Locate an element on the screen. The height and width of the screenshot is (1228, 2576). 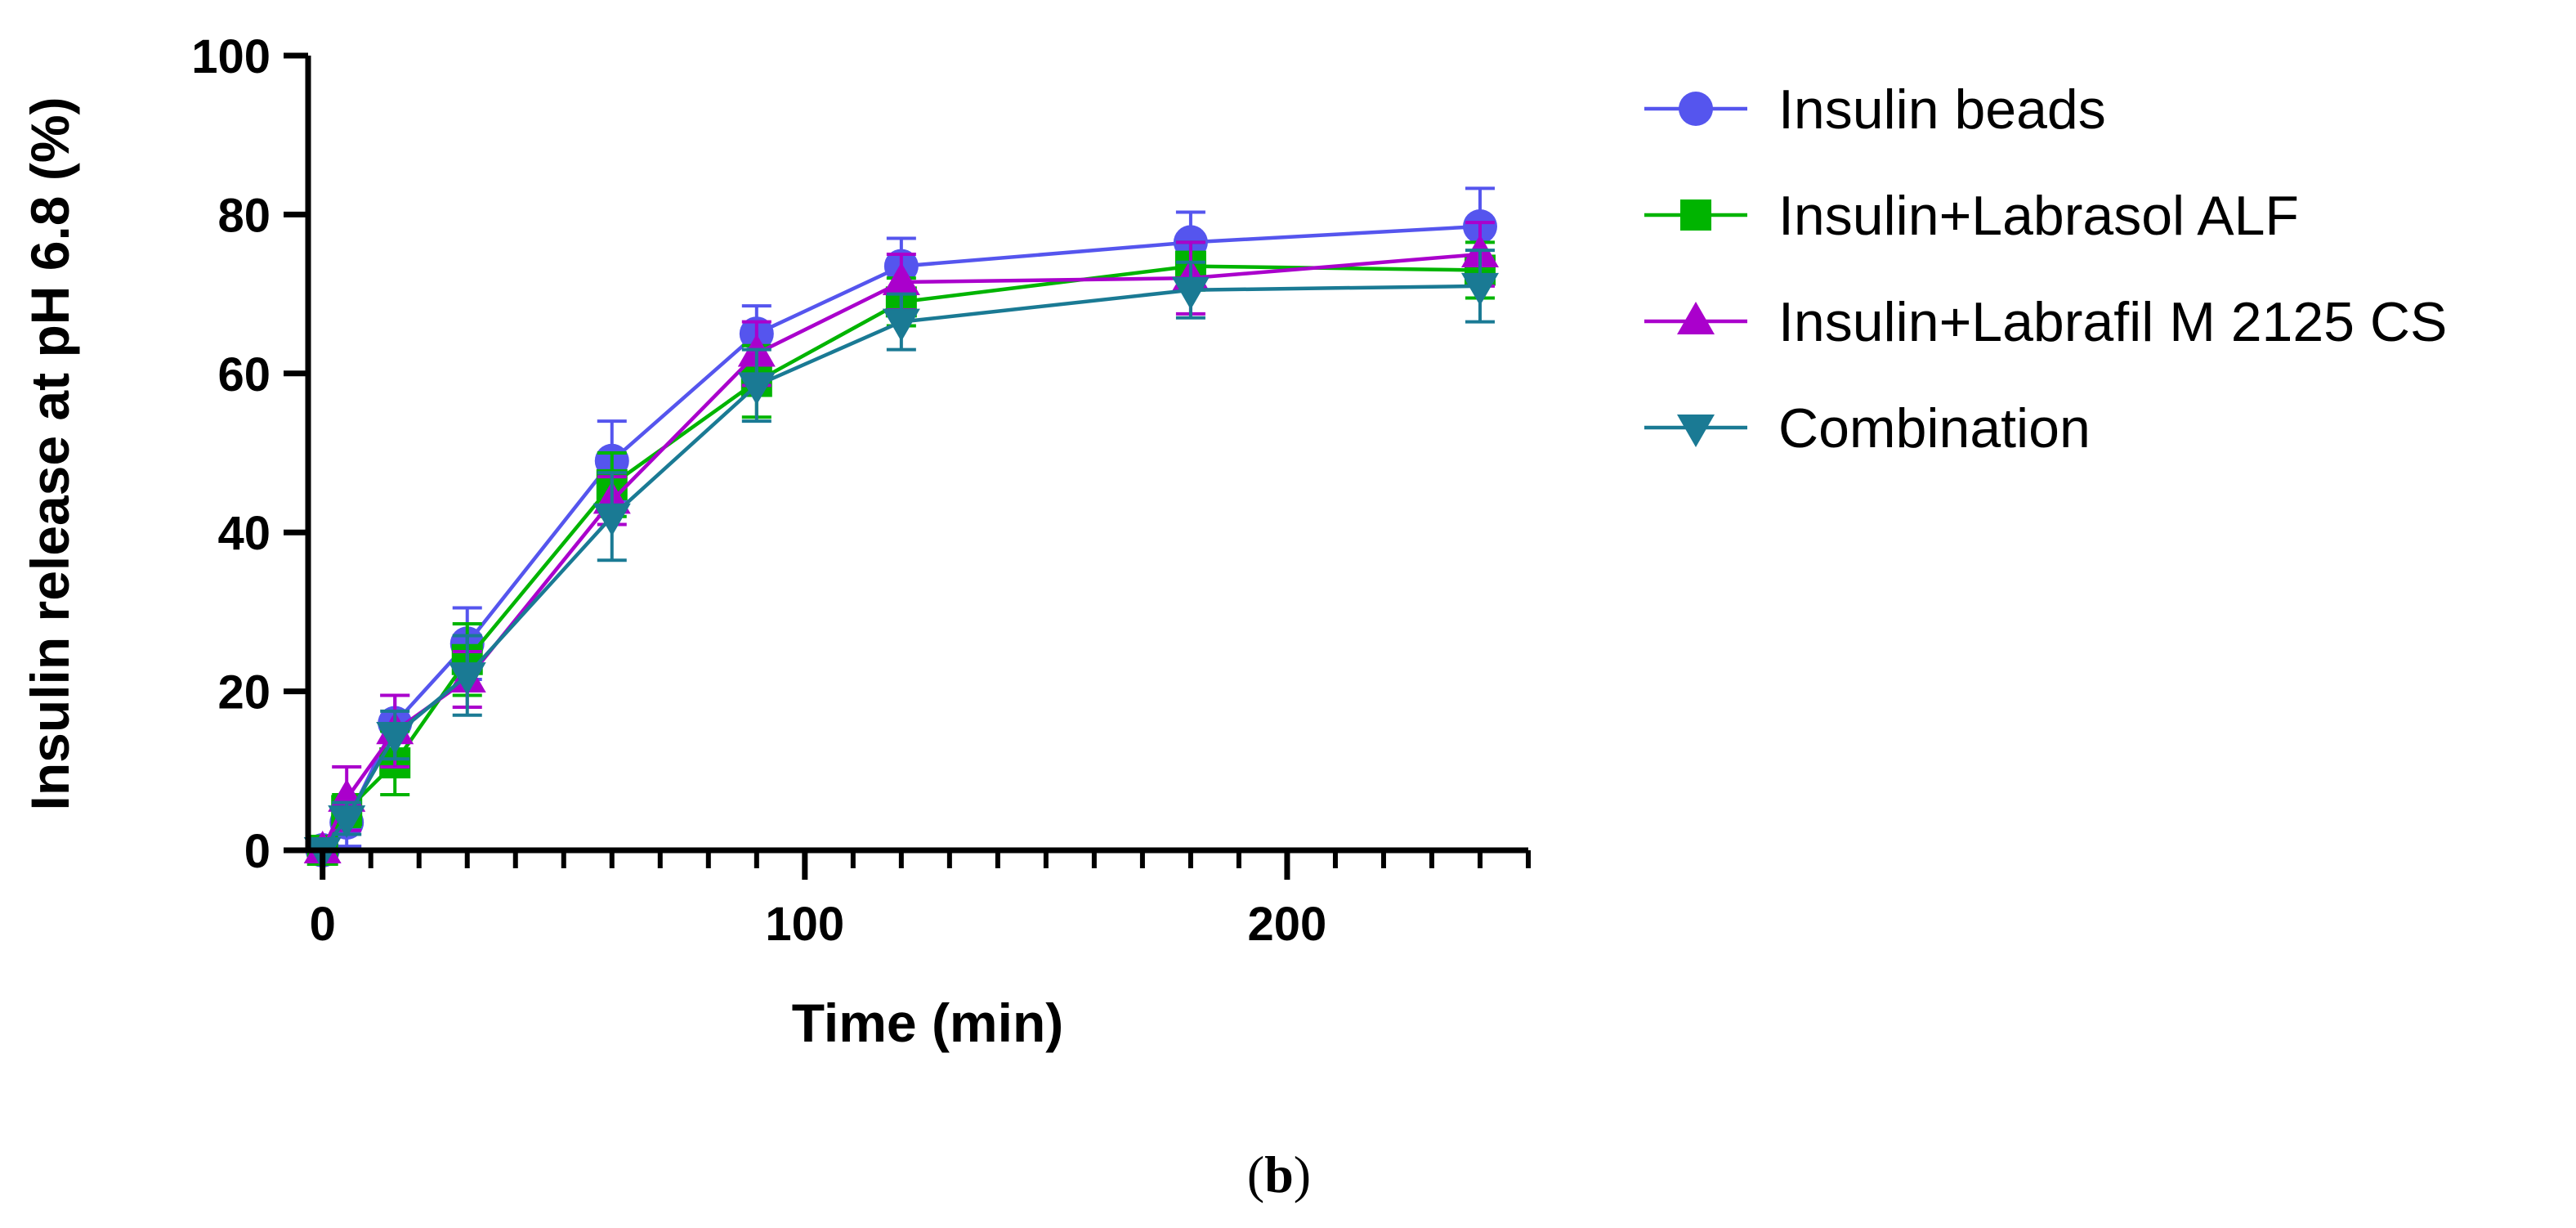
y-tick-label: 100 is located at coordinates (231, 56).